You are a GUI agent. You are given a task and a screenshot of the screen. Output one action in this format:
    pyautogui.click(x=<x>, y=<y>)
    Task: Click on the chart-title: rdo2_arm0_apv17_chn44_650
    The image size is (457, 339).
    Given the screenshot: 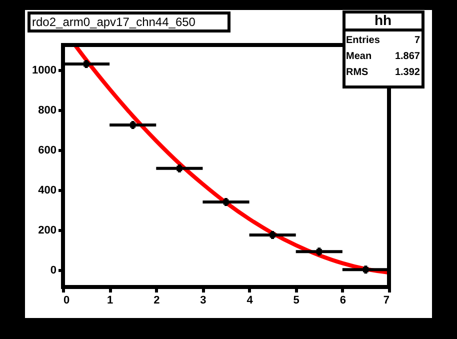 What is the action you would take?
    pyautogui.click(x=114, y=22)
    